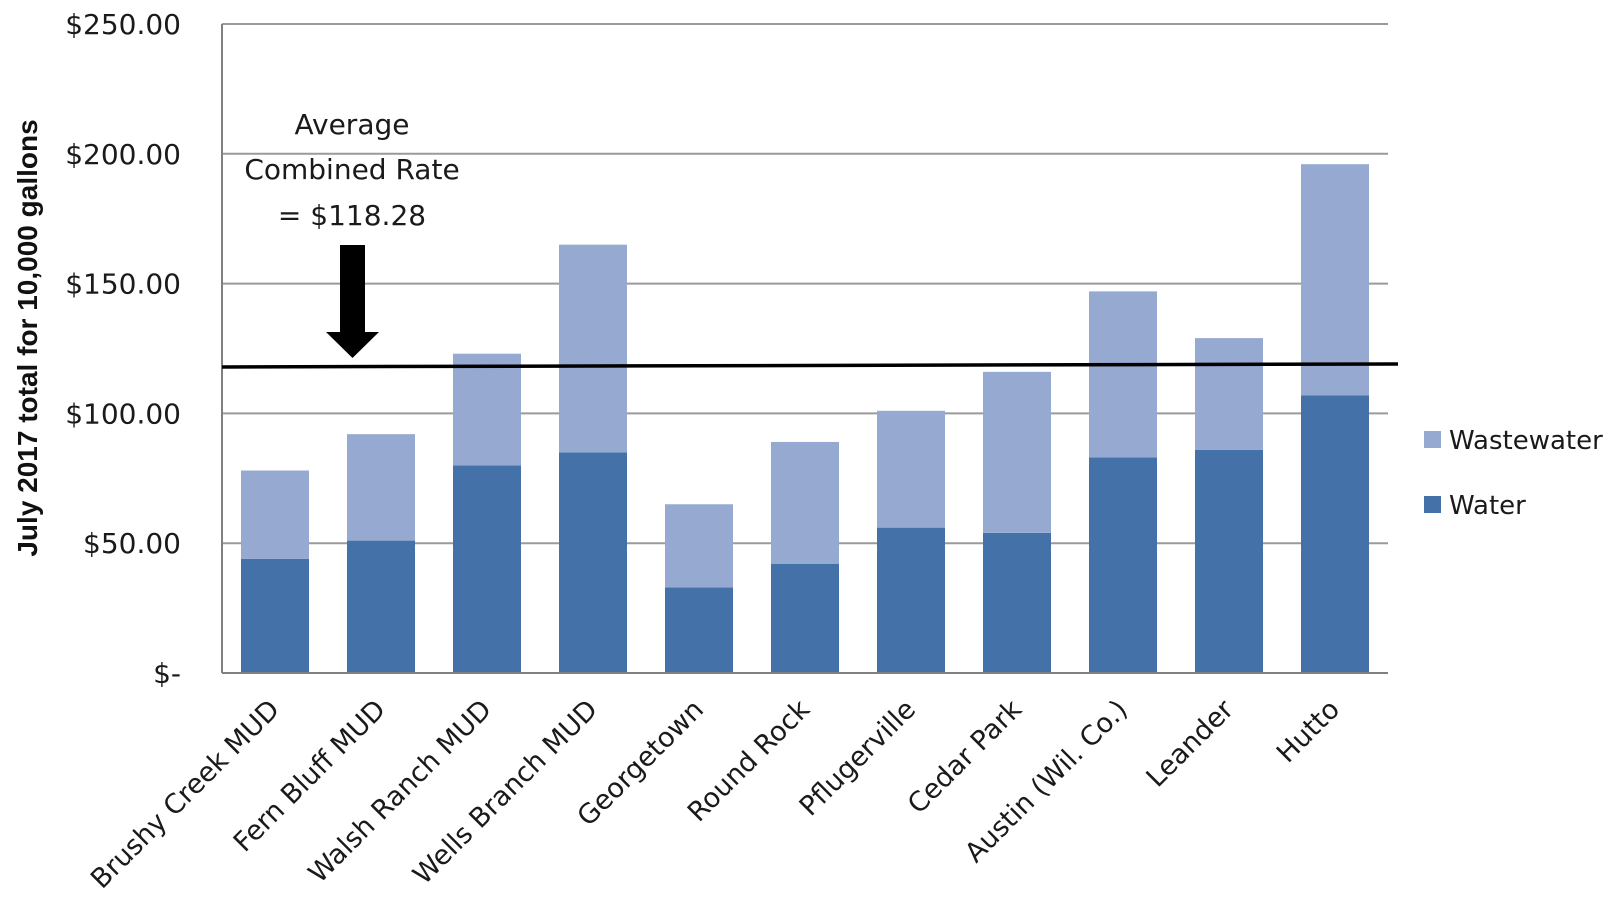 The image size is (1615, 909). I want to click on y-tick-label: $-, so click(167, 673).